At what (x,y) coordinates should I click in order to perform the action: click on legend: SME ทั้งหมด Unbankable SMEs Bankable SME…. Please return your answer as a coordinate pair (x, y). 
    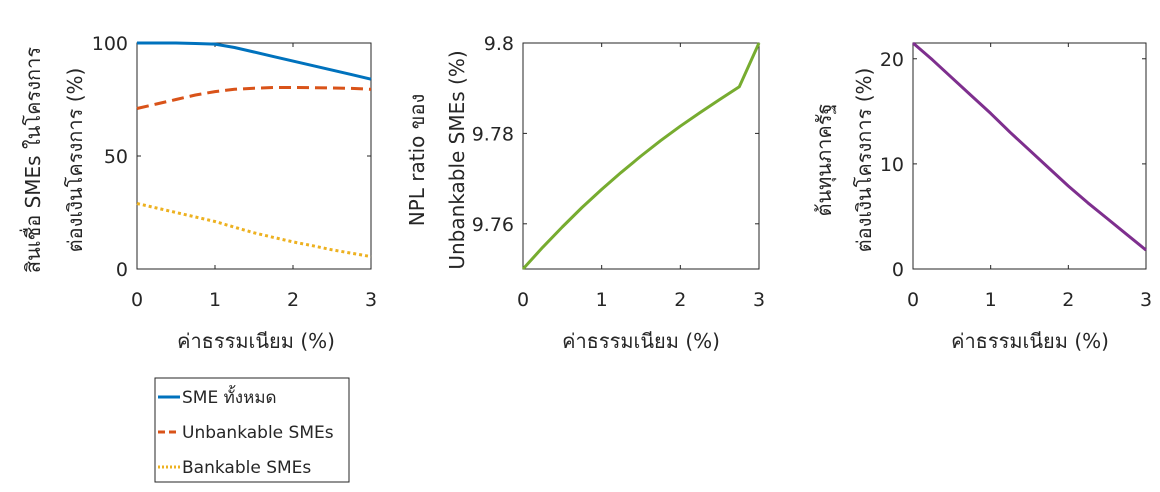
    Looking at the image, I should click on (252, 430).